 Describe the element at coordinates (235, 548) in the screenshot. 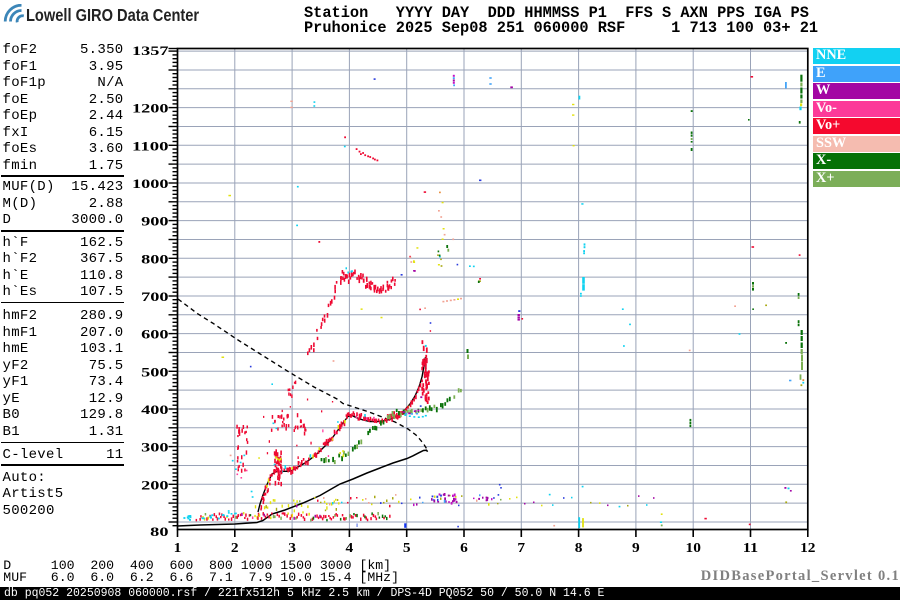

I see `svg-text: 2` at that location.